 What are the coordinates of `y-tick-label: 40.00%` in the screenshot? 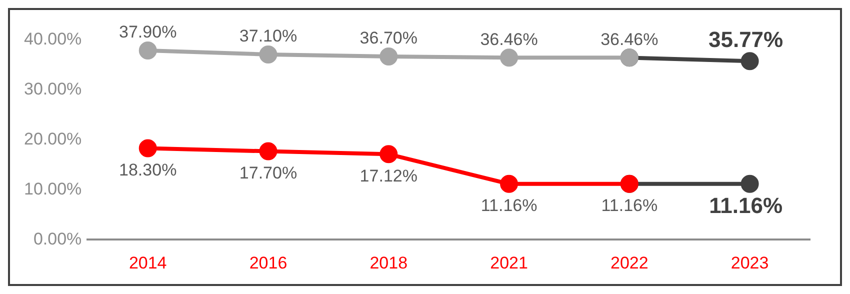 It's located at (53, 39).